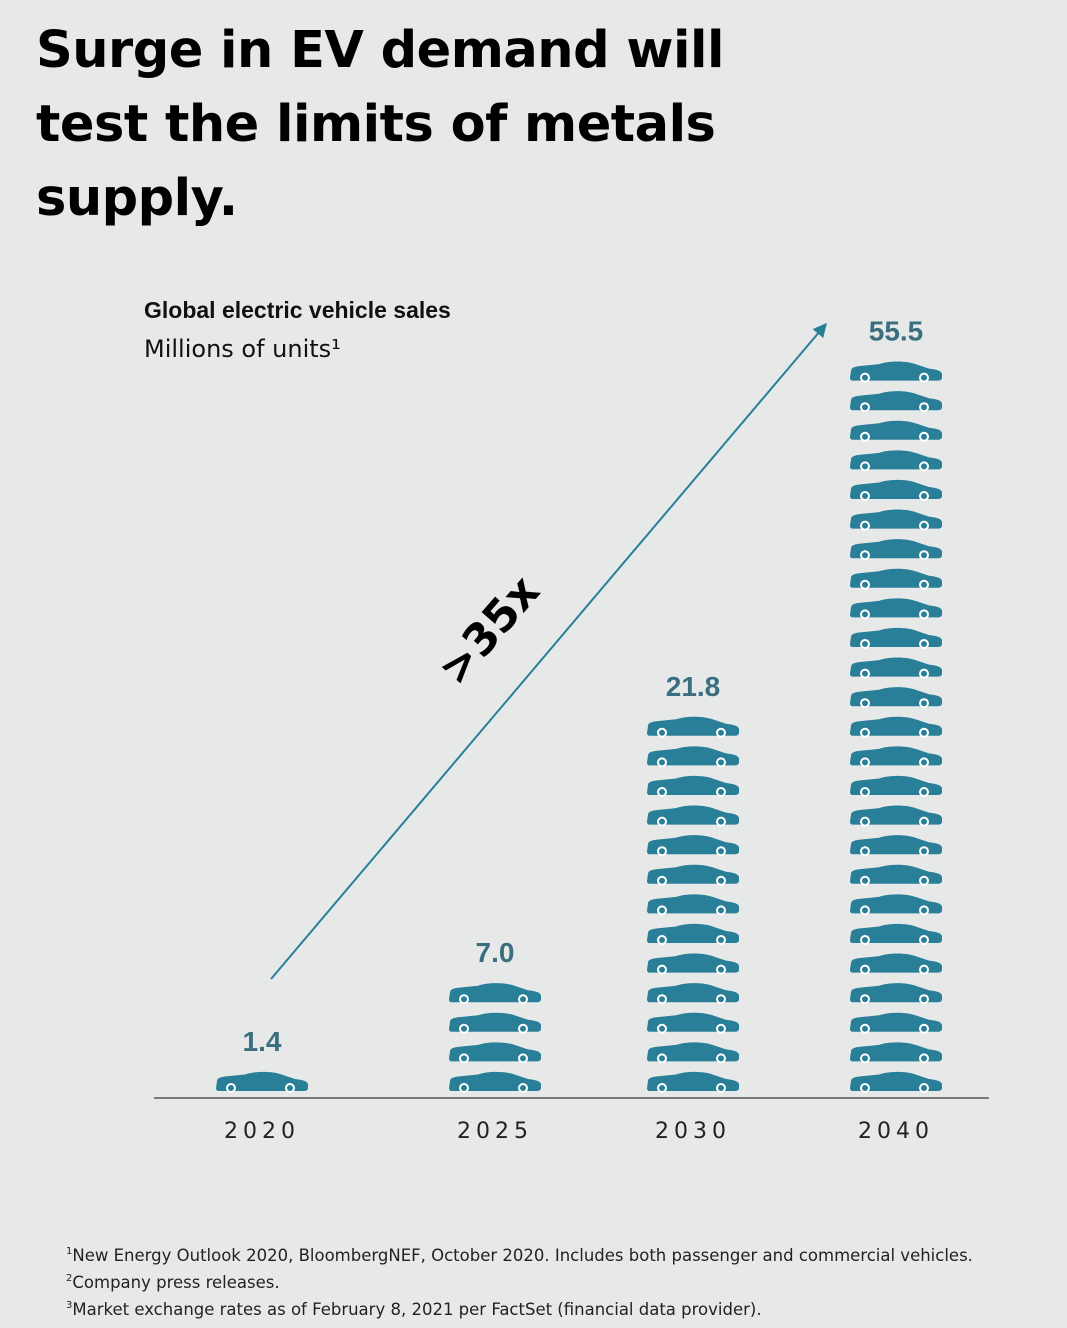 The width and height of the screenshot is (1067, 1328). I want to click on bar-2030, so click(693, 904).